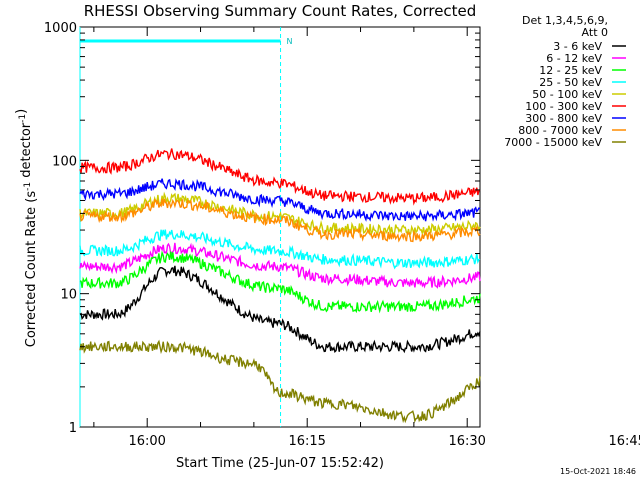  Describe the element at coordinates (553, 142) in the screenshot. I see `legend-label: 7000 - 15000 keV` at that location.